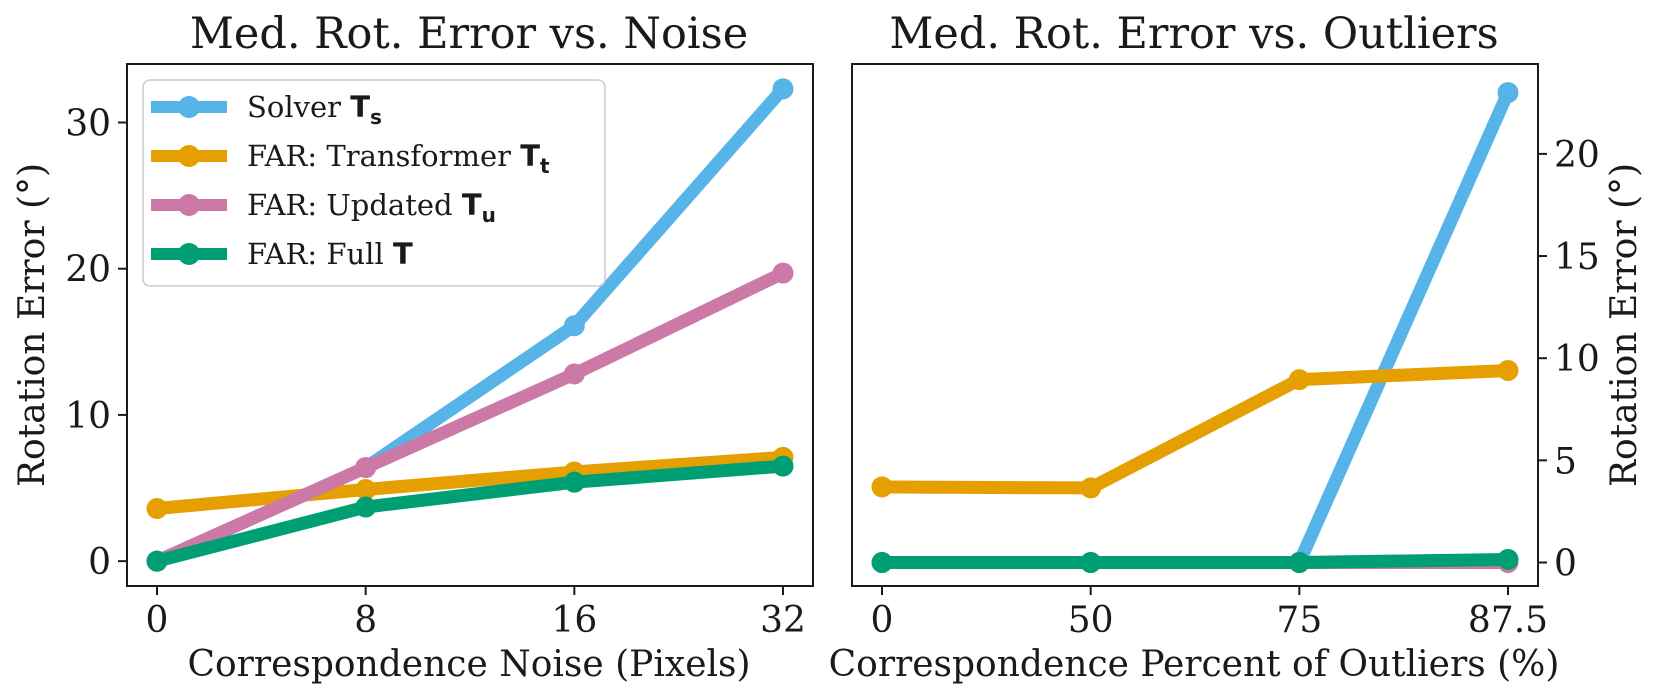 This screenshot has height=698, width=1661. I want to click on legend-label: FAR: Full T, so click(330, 254).